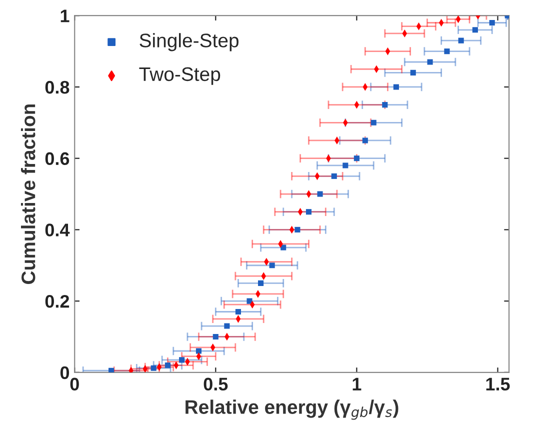 This screenshot has width=533, height=446. Describe the element at coordinates (57, 230) in the screenshot. I see `y-tick-label: 0.4` at that location.